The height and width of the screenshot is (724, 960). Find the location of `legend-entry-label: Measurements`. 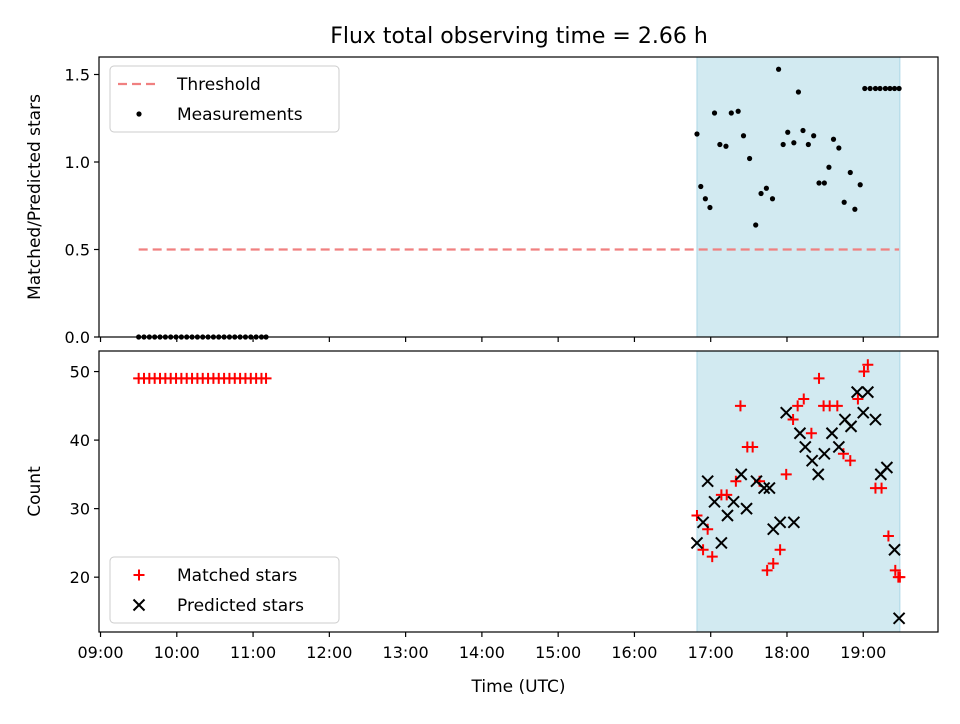

legend-entry-label: Measurements is located at coordinates (240, 115).